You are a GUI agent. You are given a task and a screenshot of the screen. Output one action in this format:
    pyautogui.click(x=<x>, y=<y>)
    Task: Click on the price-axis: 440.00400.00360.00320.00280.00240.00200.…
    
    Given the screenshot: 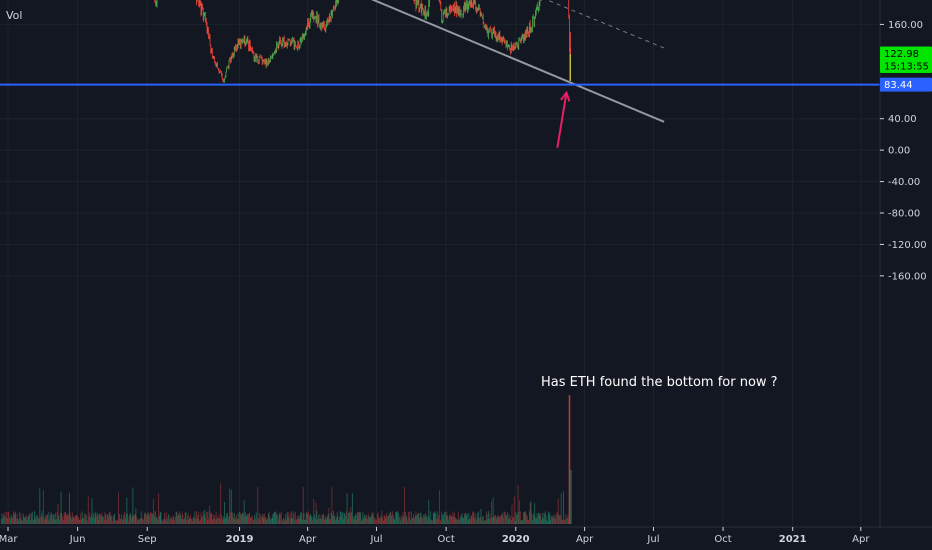 What is the action you would take?
    pyautogui.click(x=905, y=275)
    